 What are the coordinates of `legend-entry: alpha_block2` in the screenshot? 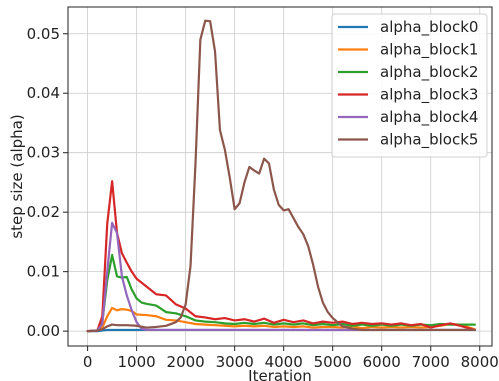 It's located at (429, 72).